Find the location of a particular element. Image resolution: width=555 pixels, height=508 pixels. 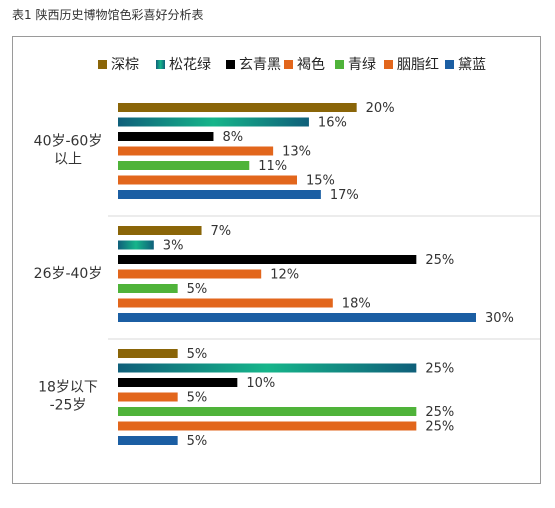

data-label-g2-s4: 25% is located at coordinates (439, 412).